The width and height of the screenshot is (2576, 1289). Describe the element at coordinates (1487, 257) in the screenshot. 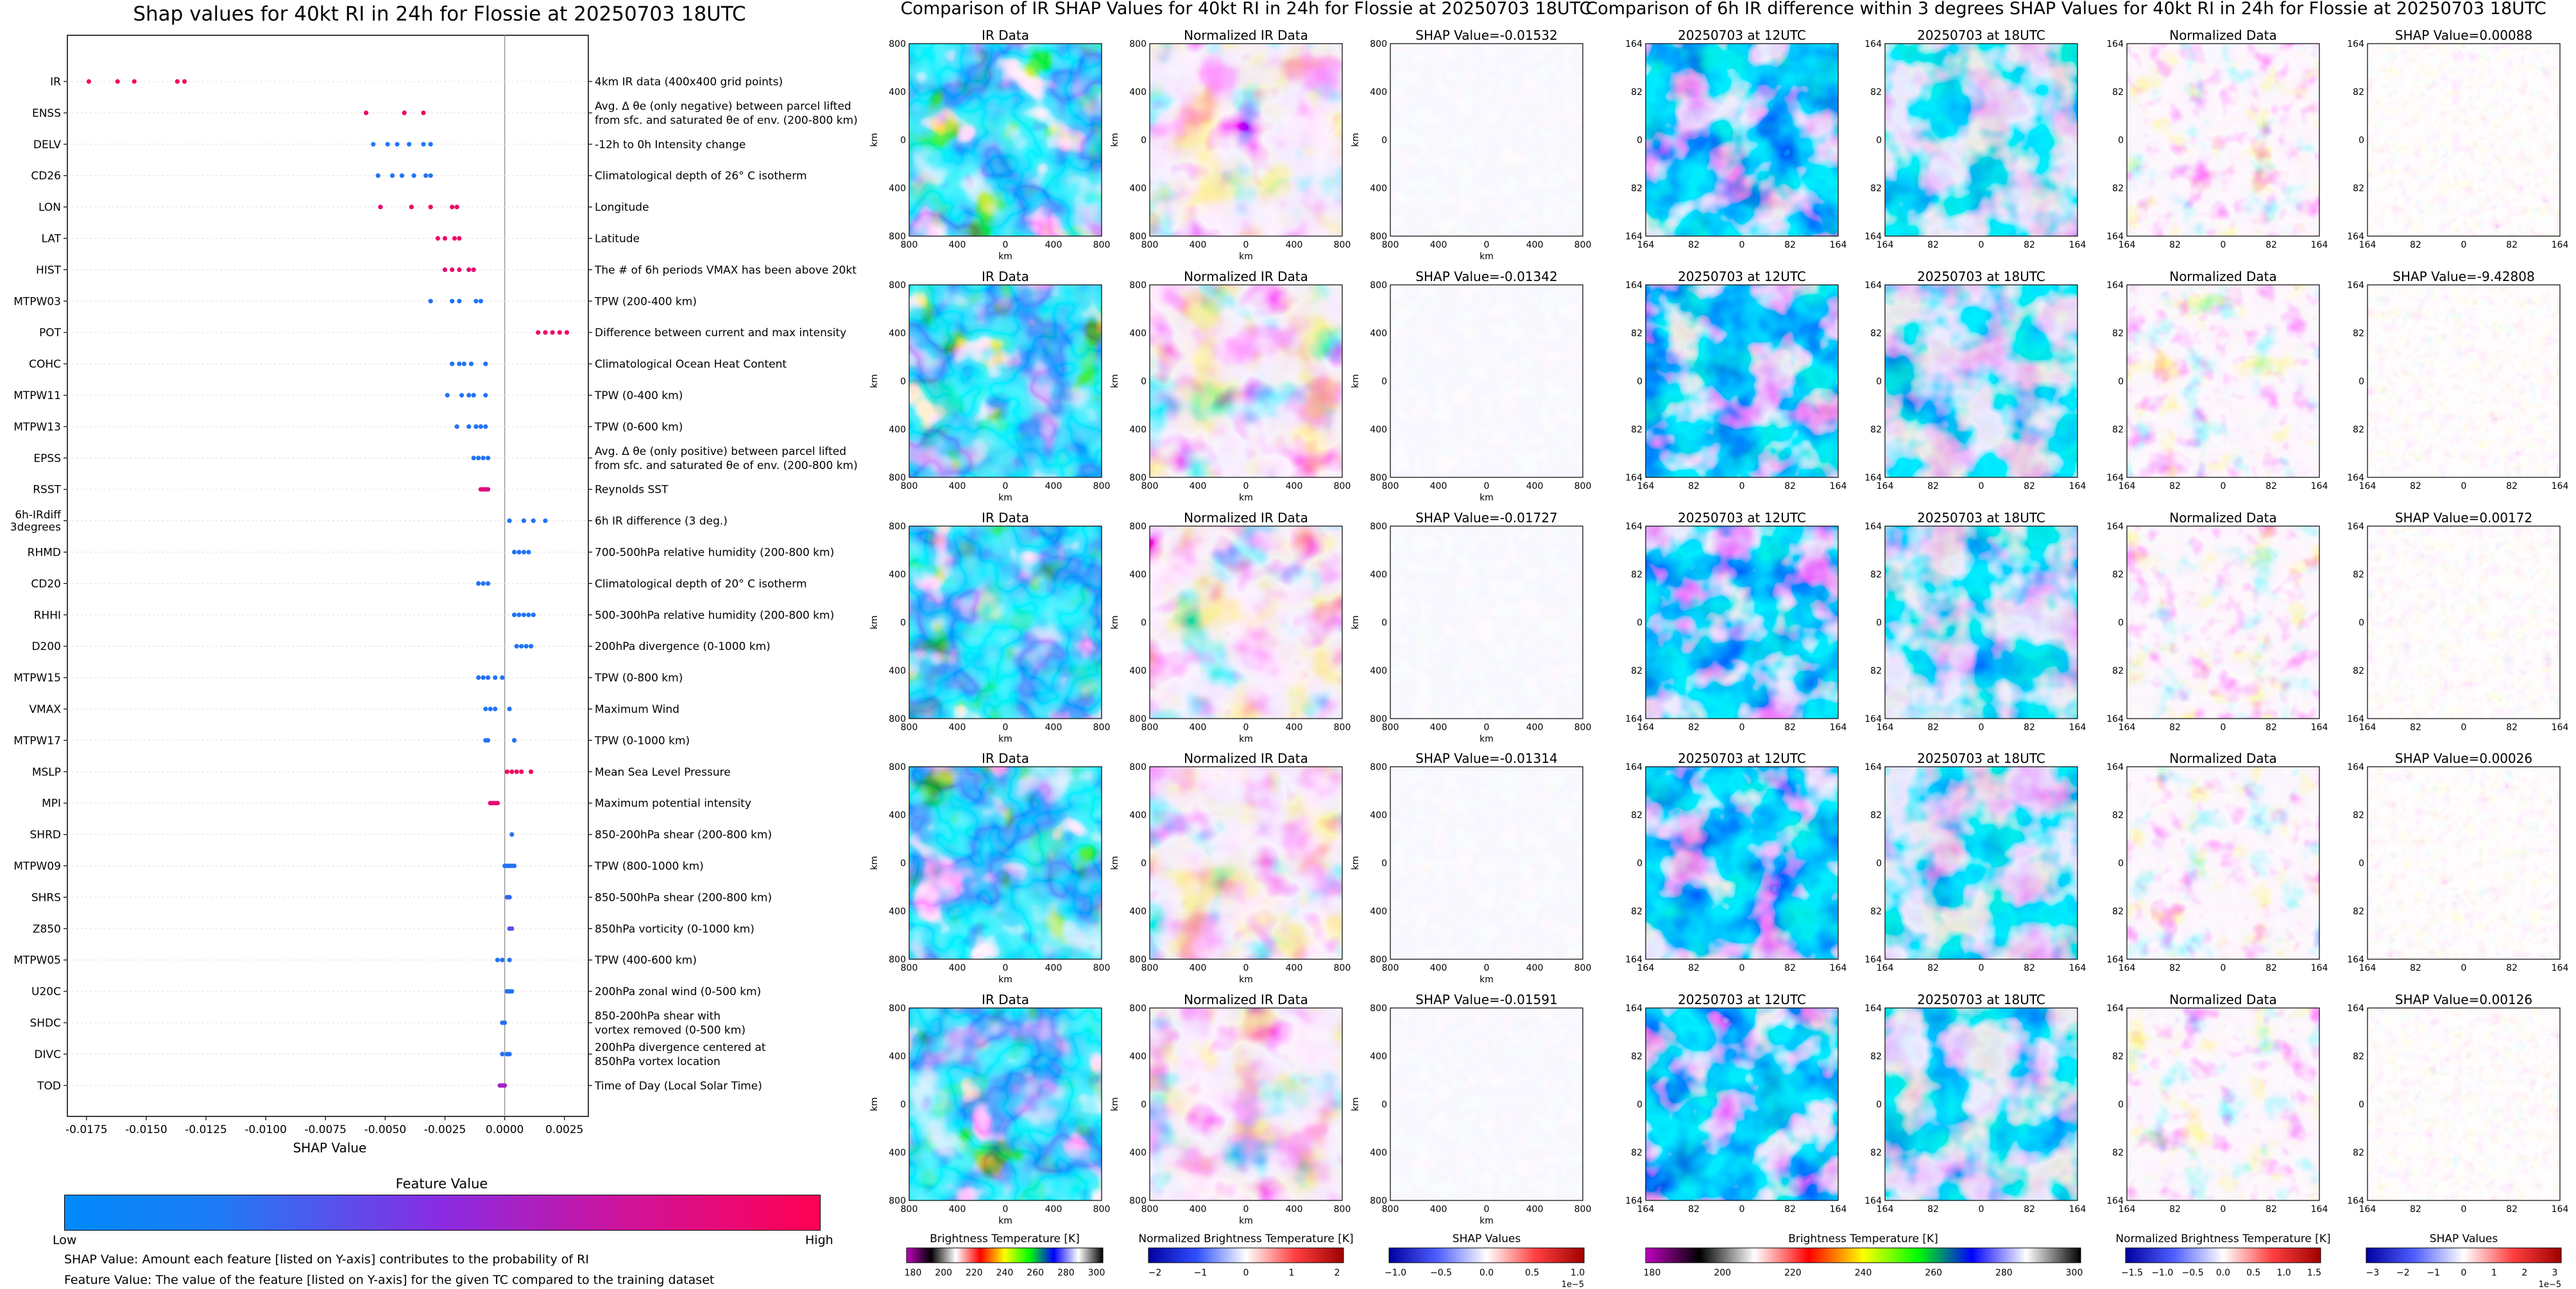

I see `x-axis-label: km` at that location.